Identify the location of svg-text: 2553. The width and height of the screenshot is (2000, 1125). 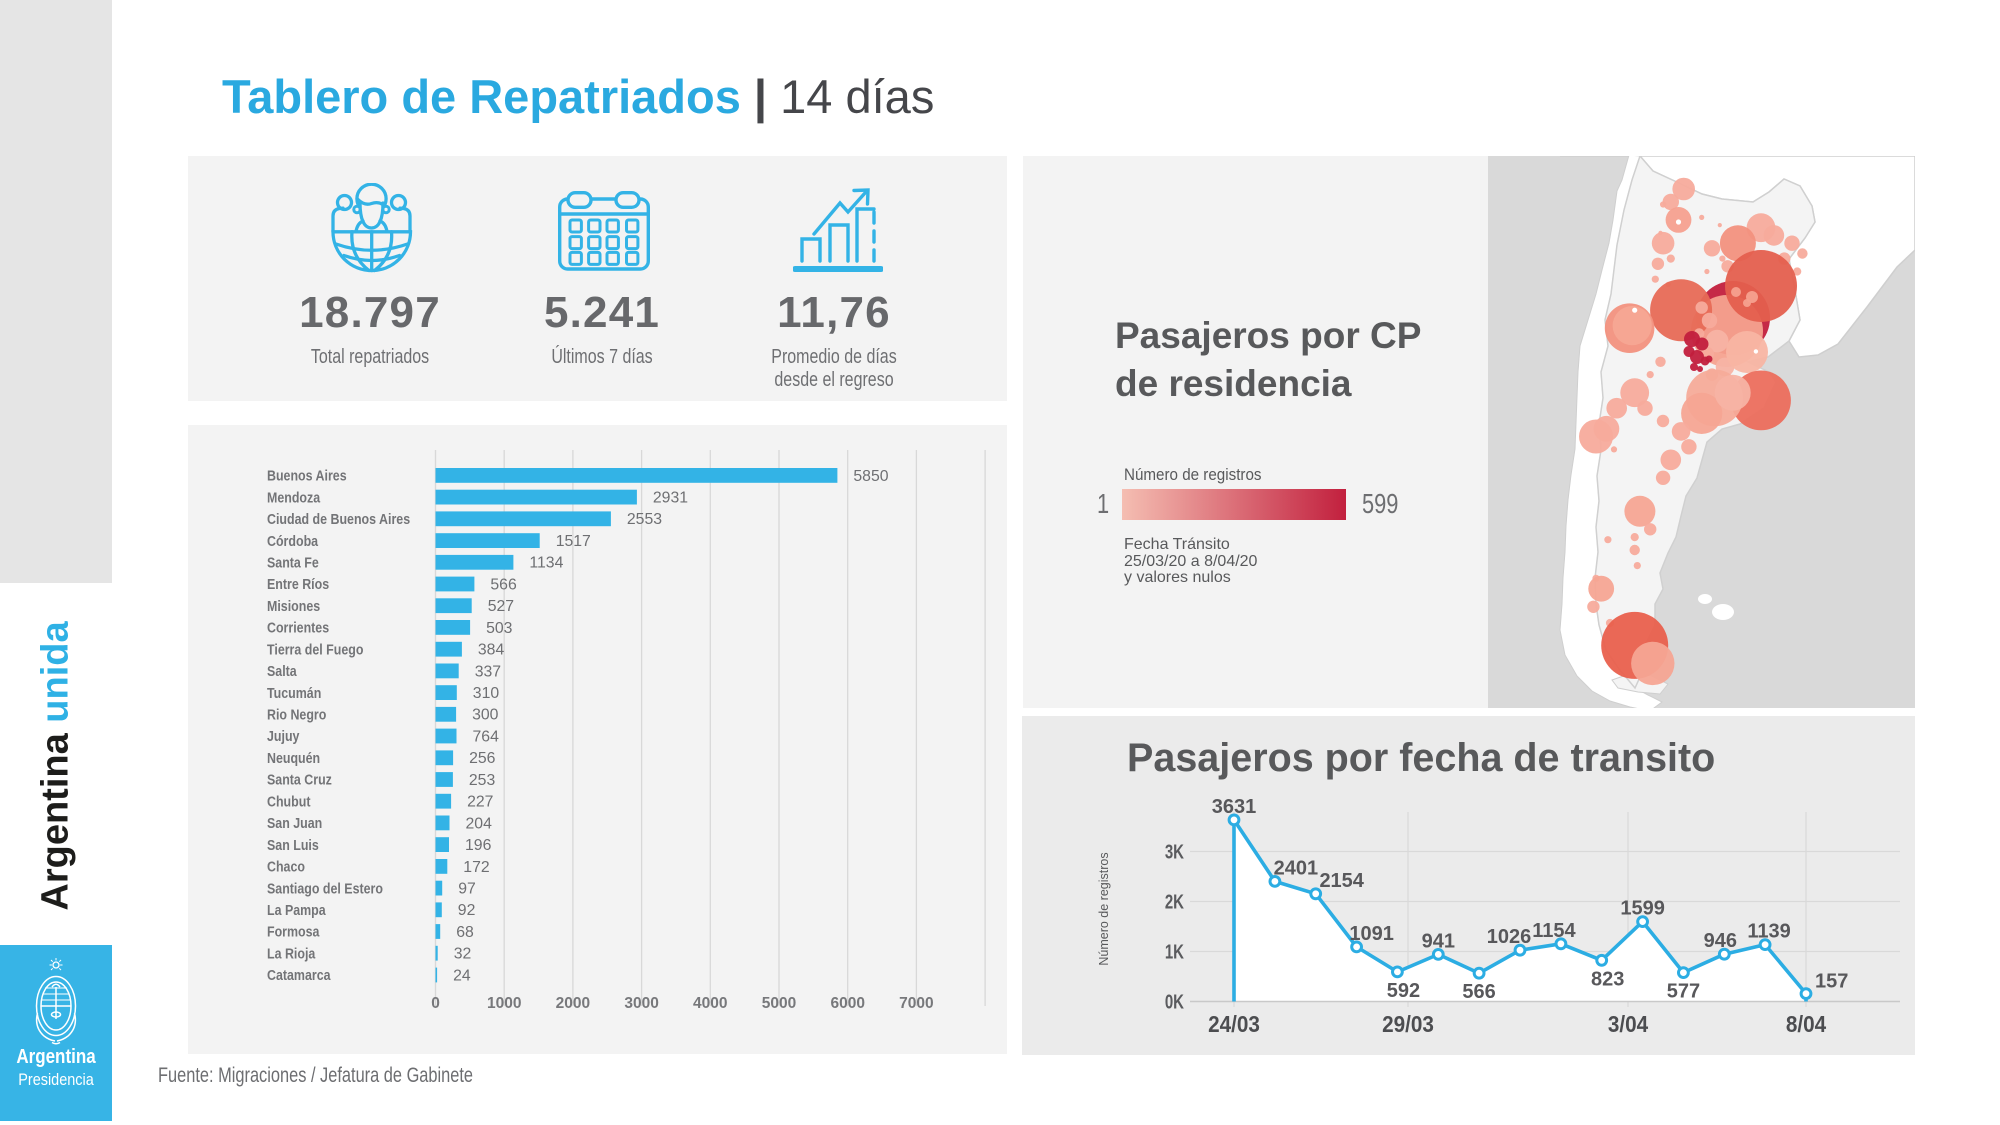
(644, 519).